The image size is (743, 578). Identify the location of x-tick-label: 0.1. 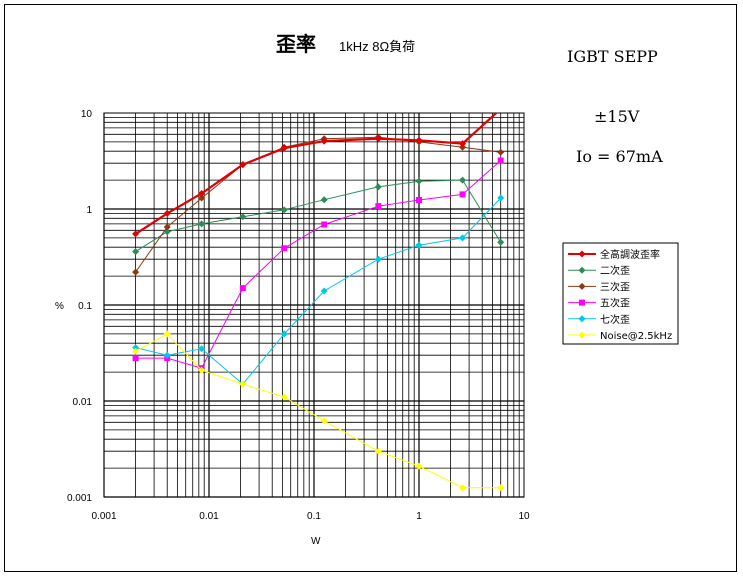
(314, 516).